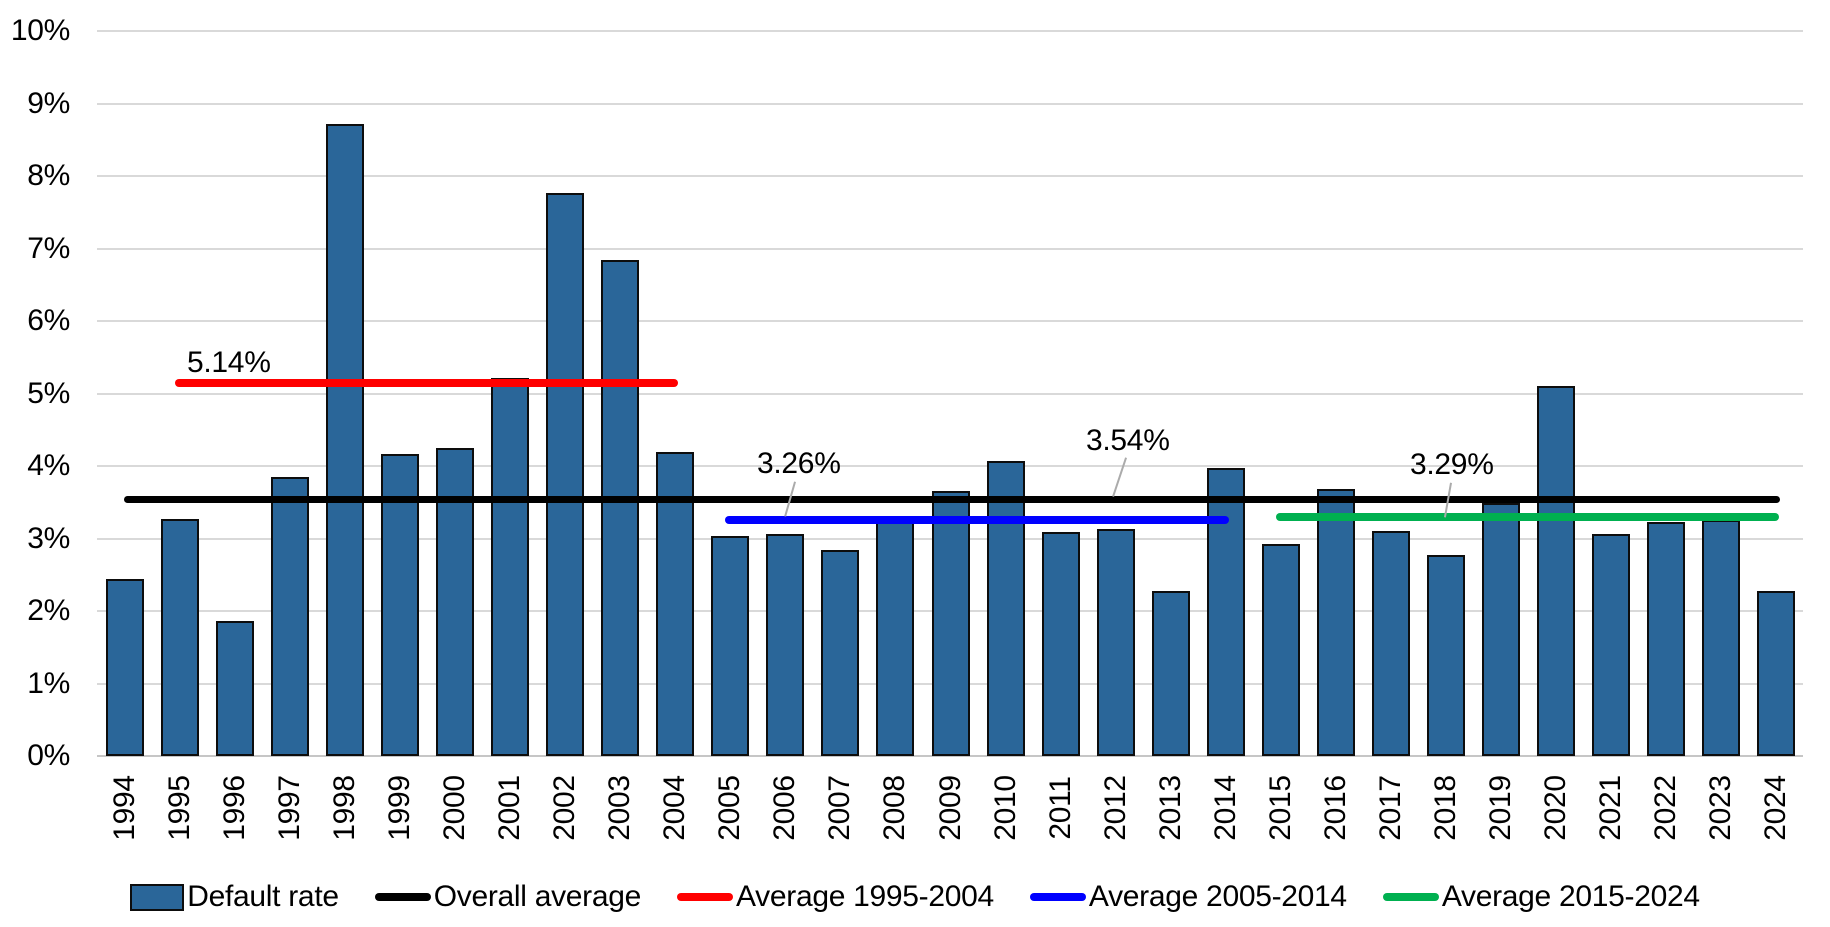  What do you see at coordinates (1225, 808) in the screenshot?
I see `x-axis-label-2014: 2014` at bounding box center [1225, 808].